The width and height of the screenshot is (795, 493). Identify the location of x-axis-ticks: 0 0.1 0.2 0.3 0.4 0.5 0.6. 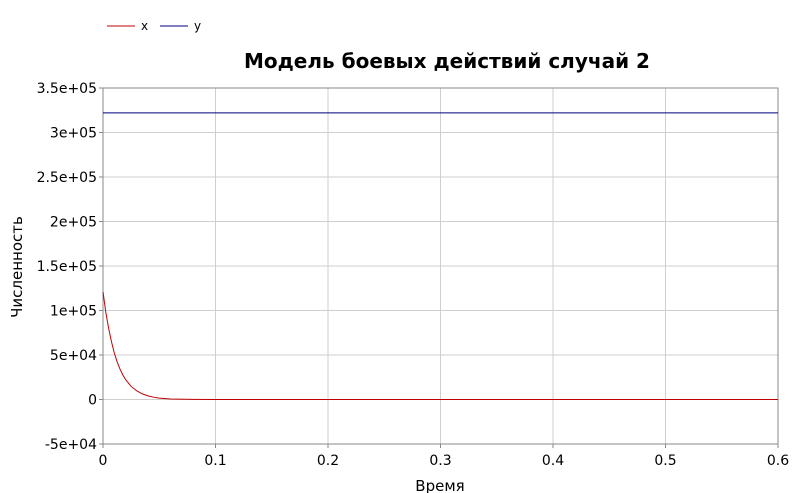
(444, 456).